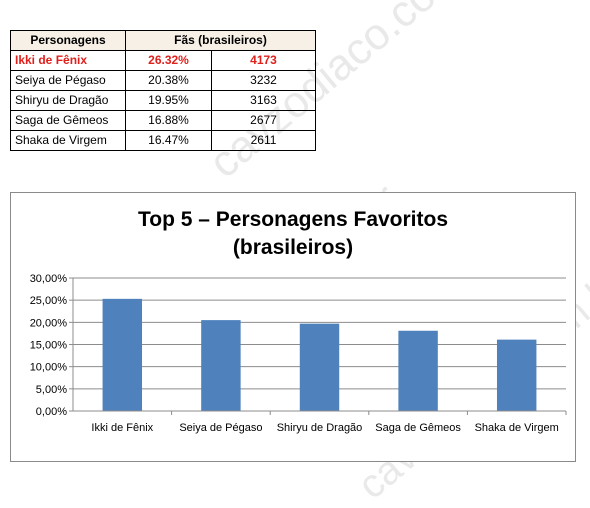 This screenshot has height=508, width=590. Describe the element at coordinates (220, 40) in the screenshot. I see `header-fans: Fãs (brasileiros)` at that location.